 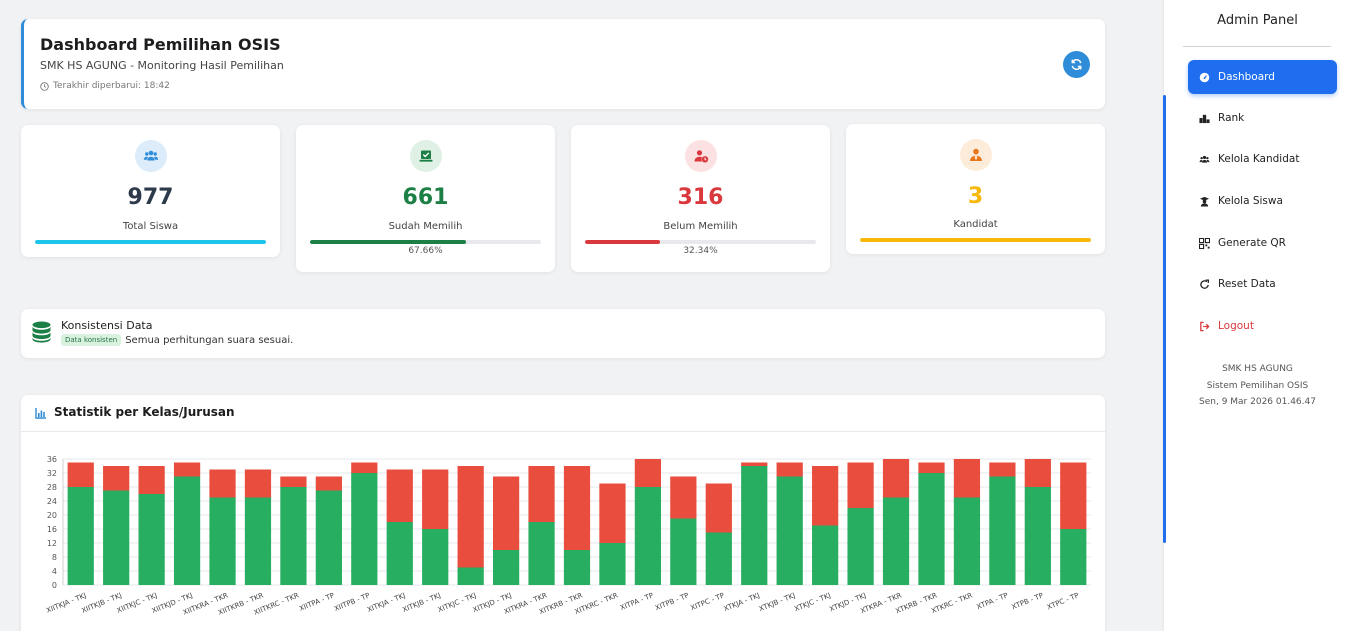 I want to click on x-tick-label: XITPB - TP, so click(x=672, y=601).